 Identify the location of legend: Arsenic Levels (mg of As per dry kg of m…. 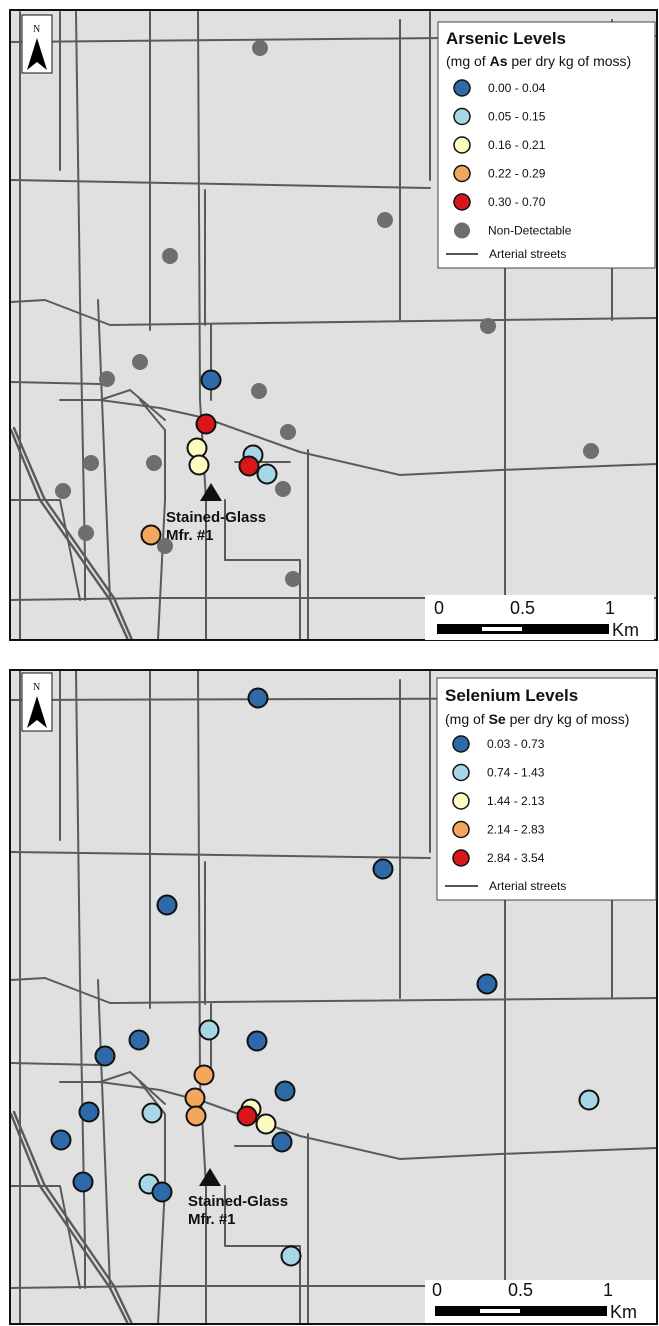
(546, 145).